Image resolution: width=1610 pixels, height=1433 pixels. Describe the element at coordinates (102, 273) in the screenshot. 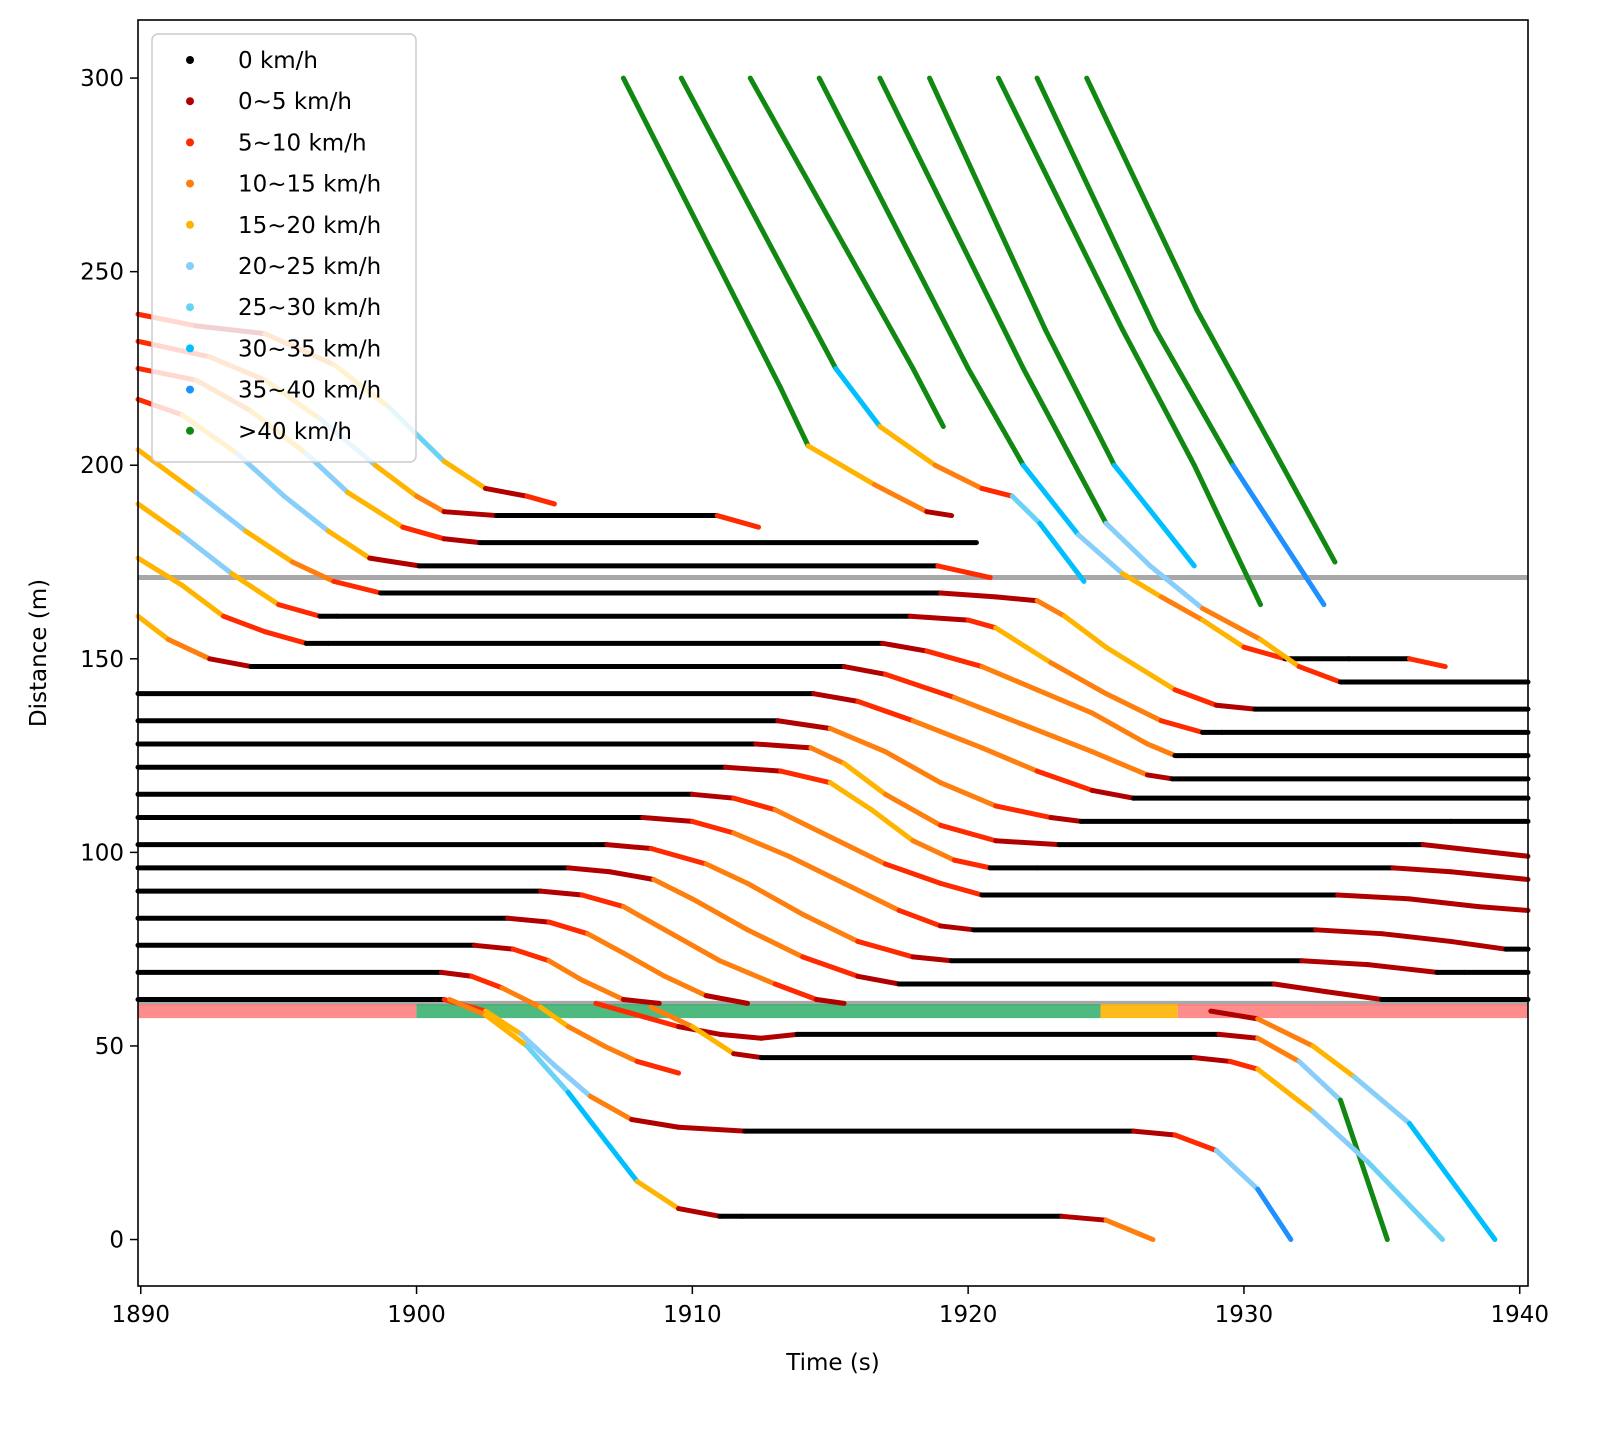

I see `y-tick-label: 250` at that location.